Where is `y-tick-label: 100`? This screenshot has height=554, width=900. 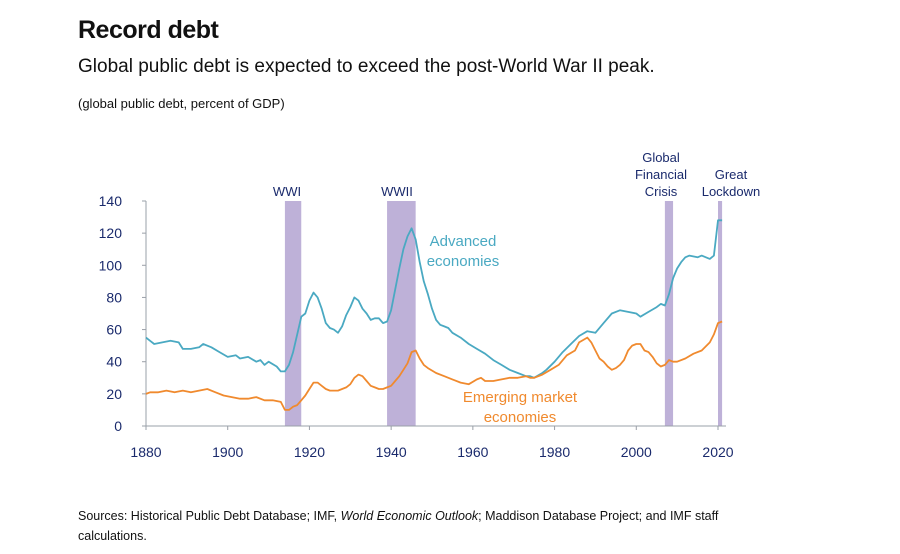 y-tick-label: 100 is located at coordinates (111, 265).